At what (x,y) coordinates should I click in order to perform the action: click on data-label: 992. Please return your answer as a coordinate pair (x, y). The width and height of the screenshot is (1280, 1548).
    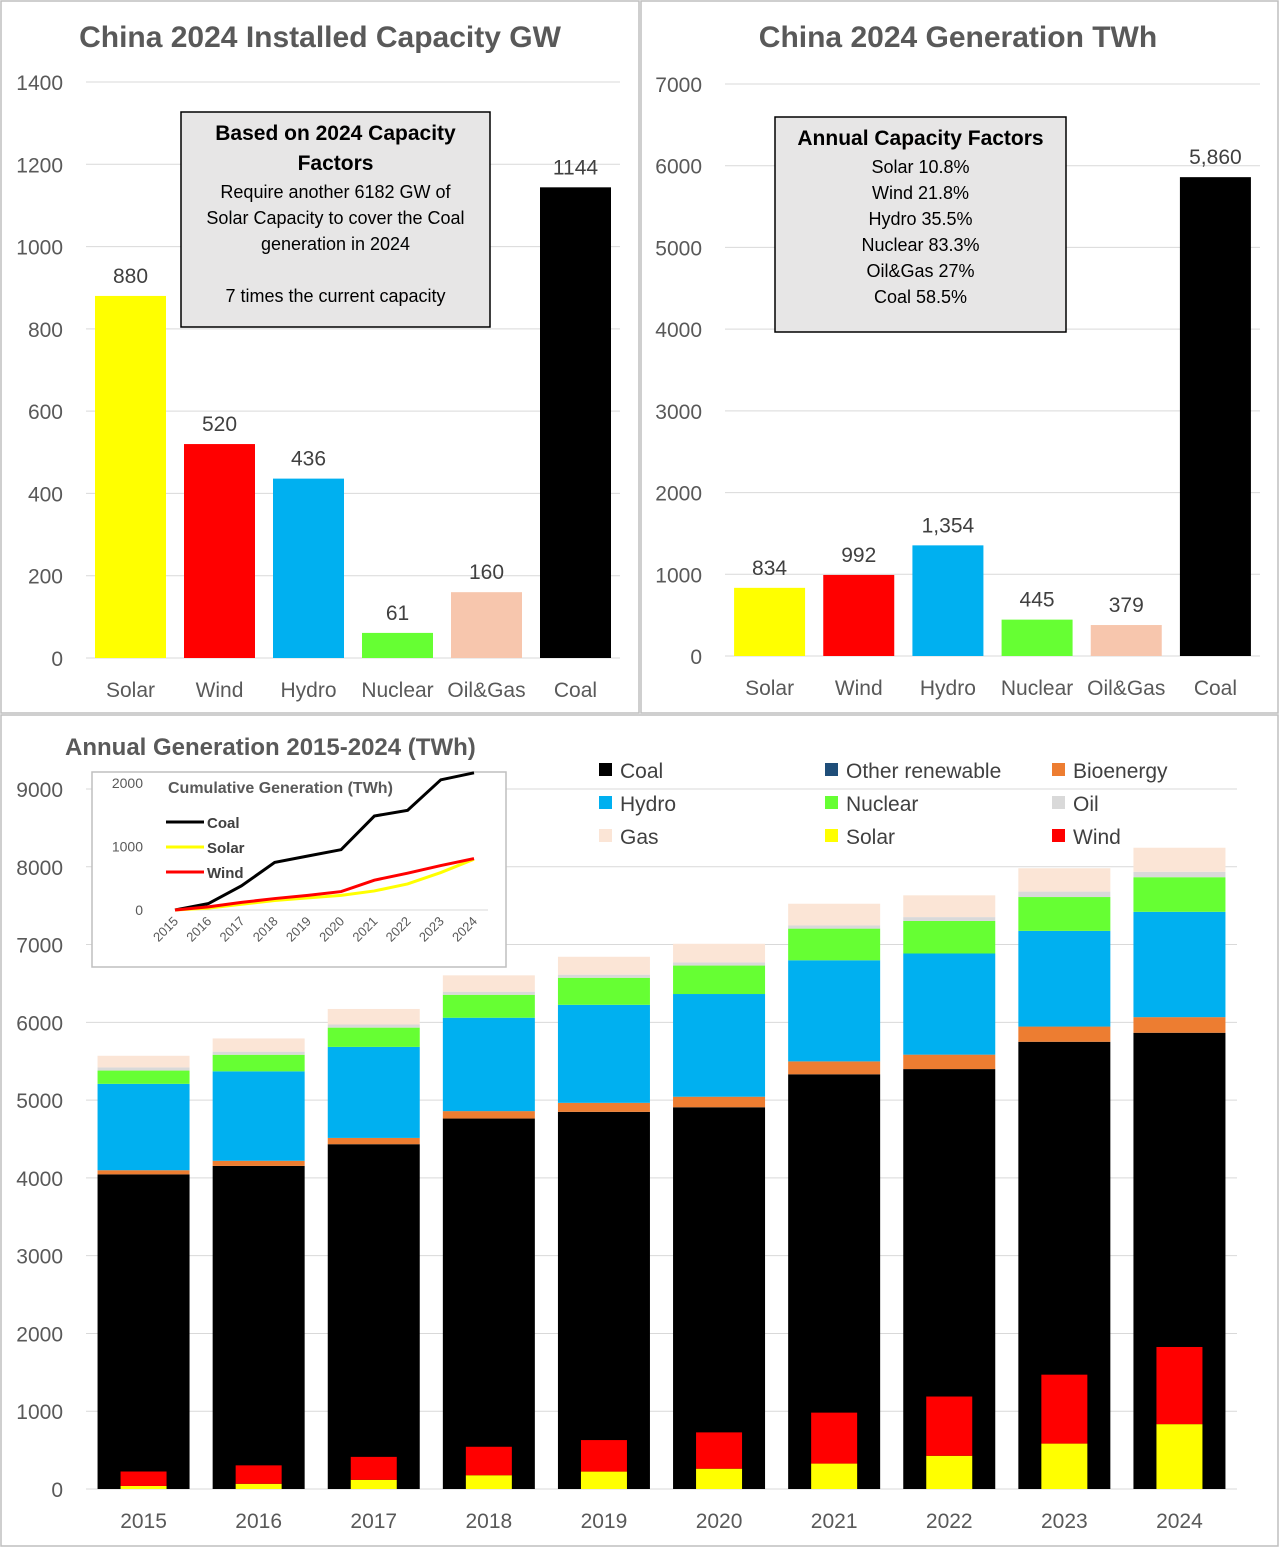
    Looking at the image, I should click on (858, 555).